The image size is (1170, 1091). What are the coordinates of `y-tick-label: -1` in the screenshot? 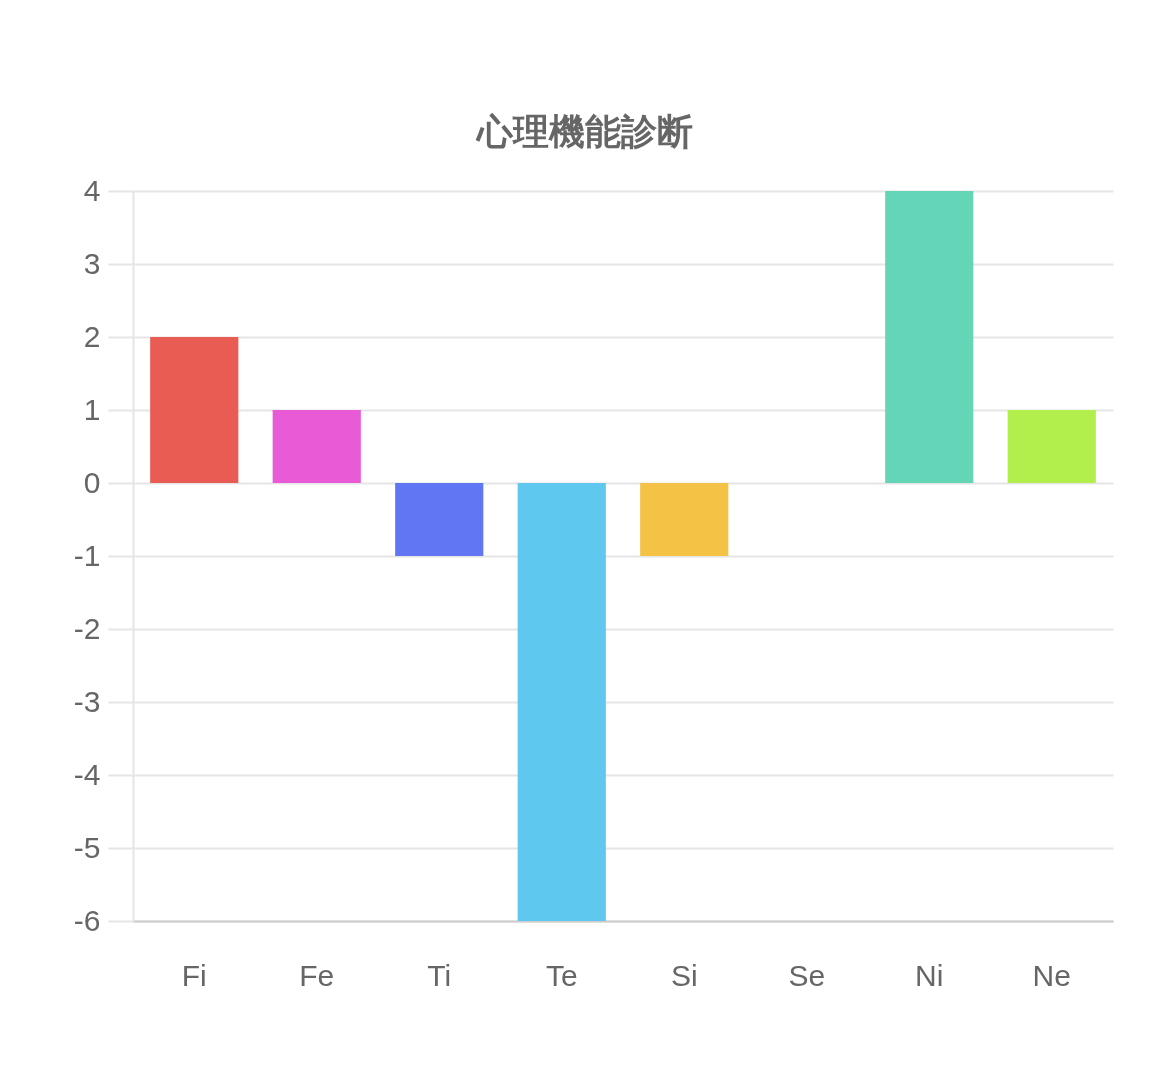 It's located at (87, 555).